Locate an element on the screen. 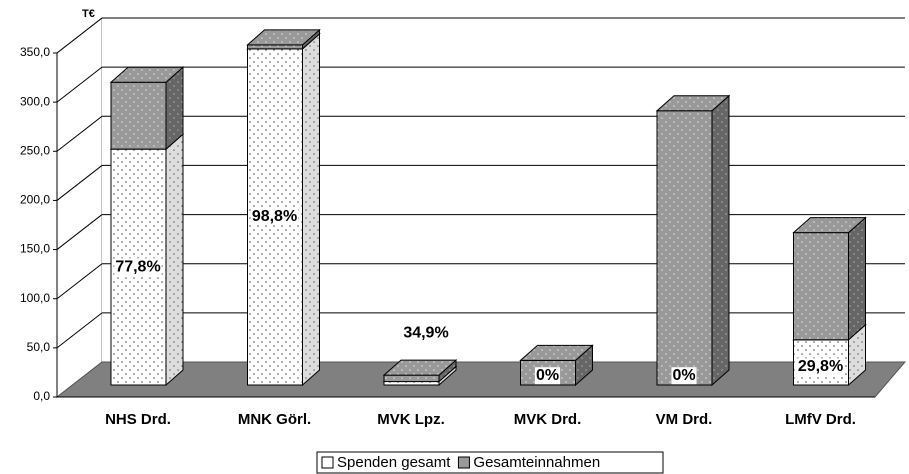 The image size is (909, 474). legend: Spenden gesamt Gesamteinnahmen is located at coordinates (490, 462).